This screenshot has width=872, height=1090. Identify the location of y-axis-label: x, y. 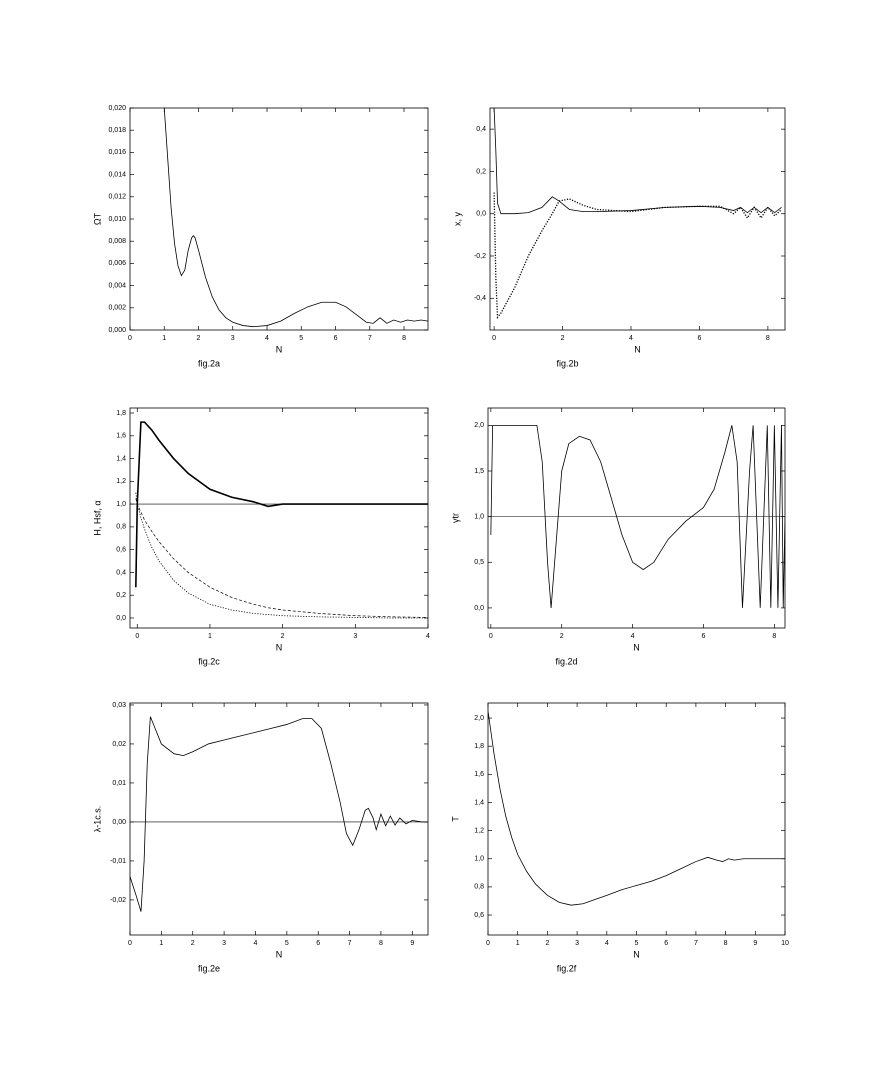
(457, 219).